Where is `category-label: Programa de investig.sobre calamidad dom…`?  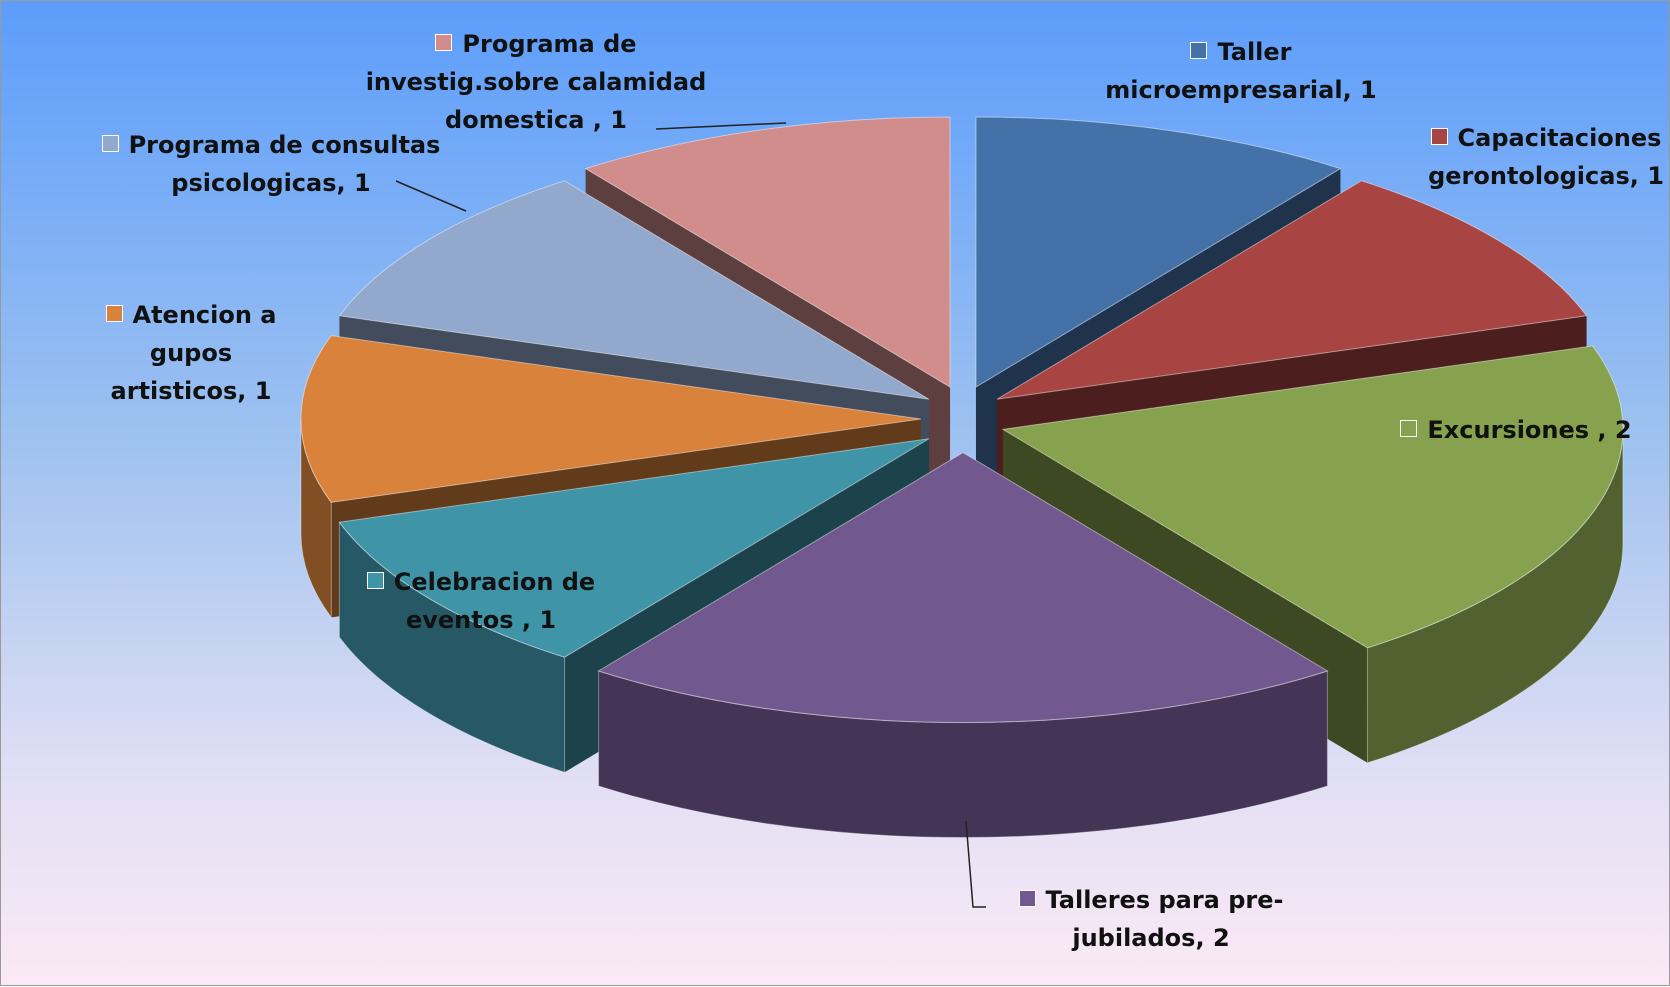 category-label: Programa de investig.sobre calamidad dom… is located at coordinates (536, 82).